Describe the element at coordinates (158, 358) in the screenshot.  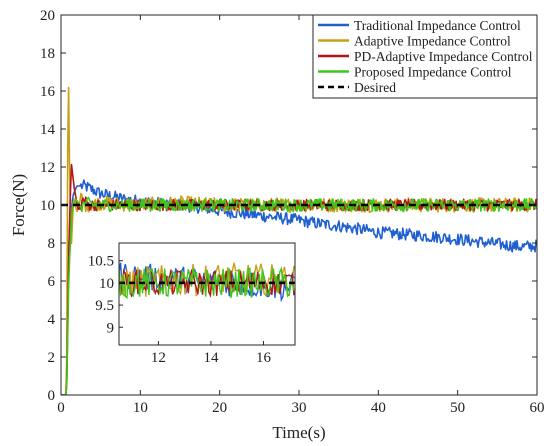
I see `inset-x-tick-label-0: 12` at that location.